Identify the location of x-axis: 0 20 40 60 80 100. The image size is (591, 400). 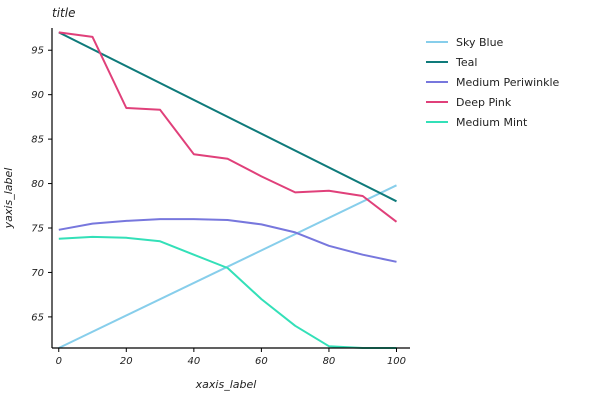
(231, 357).